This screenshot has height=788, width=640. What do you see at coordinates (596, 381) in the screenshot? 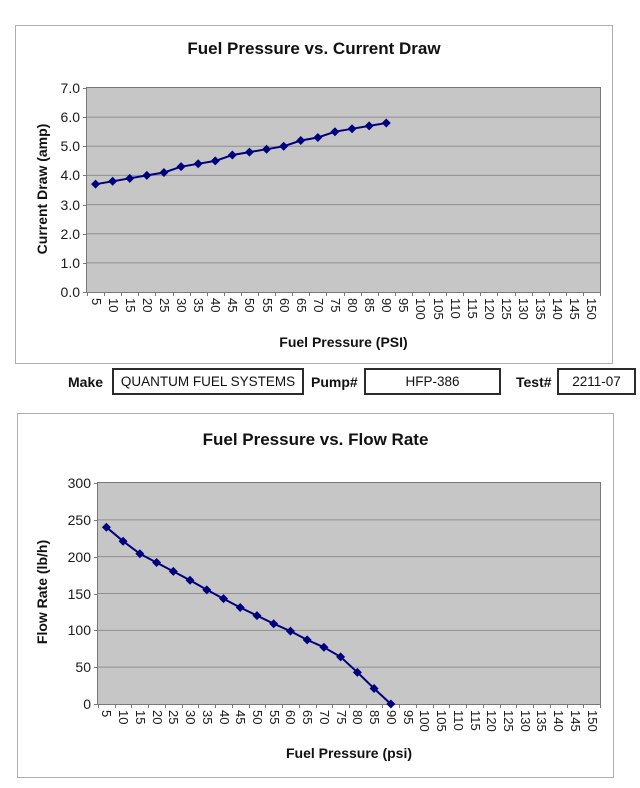
I see `test-number-value-cell: 2211-07` at bounding box center [596, 381].